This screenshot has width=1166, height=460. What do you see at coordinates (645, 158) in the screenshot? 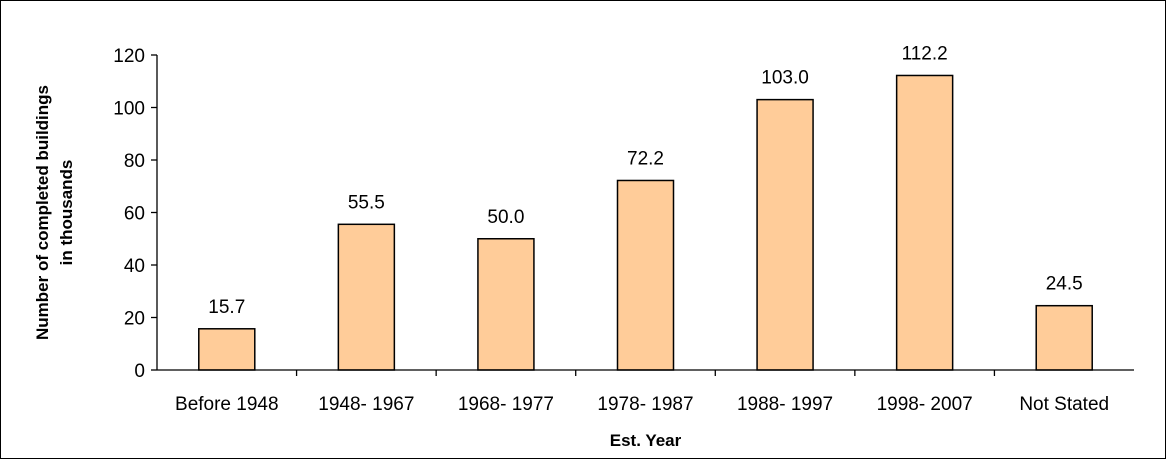
I see `bar-value-label: 72.2` at bounding box center [645, 158].